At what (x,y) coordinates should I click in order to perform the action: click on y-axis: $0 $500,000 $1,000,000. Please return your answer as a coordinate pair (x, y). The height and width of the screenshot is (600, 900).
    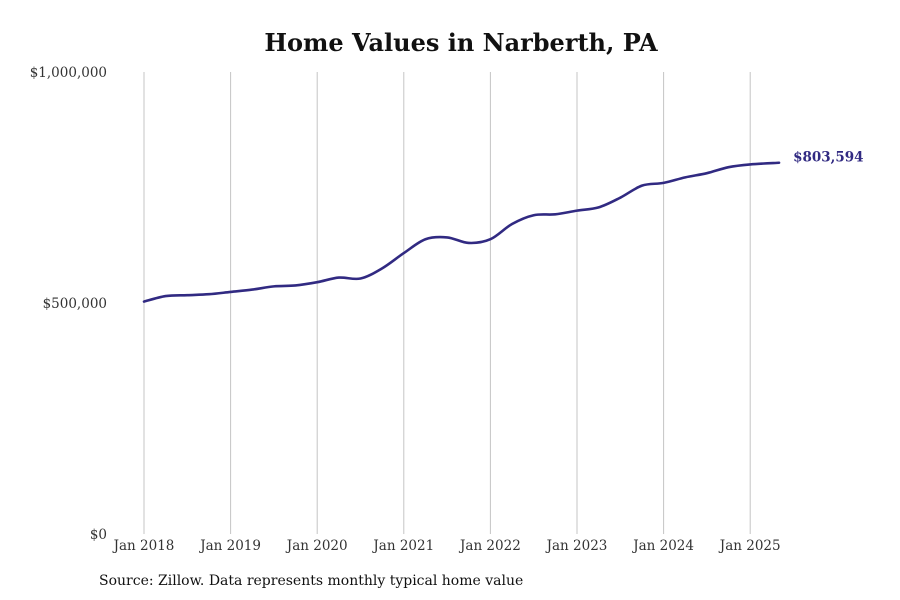
    Looking at the image, I should click on (68, 304).